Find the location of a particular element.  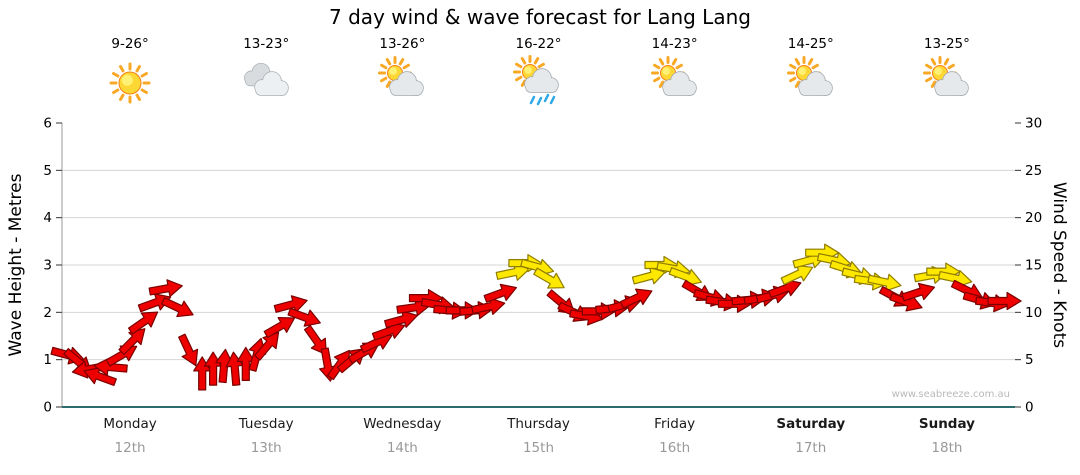

temperature-range: 16-22° is located at coordinates (538, 44).